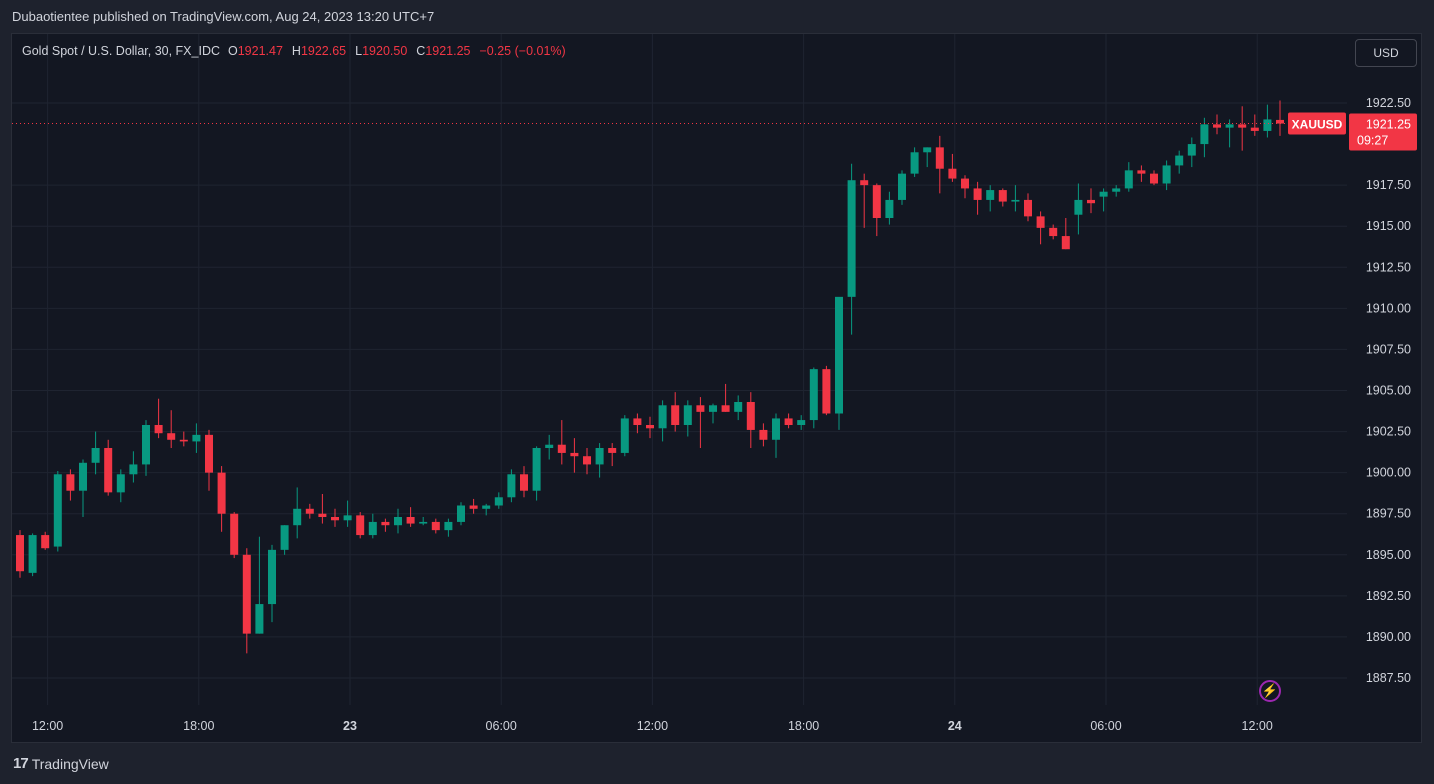 This screenshot has width=1434, height=784. I want to click on high-label: H, so click(296, 51).